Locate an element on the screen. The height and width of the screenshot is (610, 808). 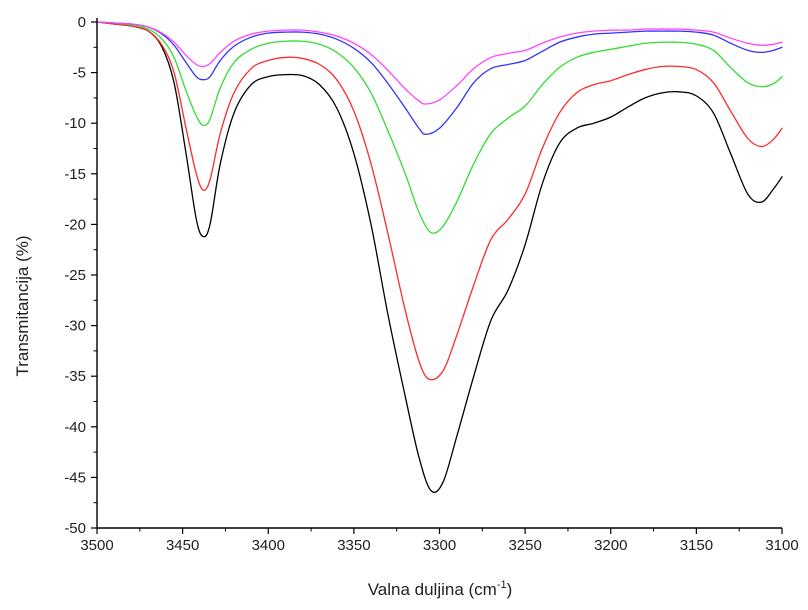
x-tick-label: 3450 is located at coordinates (182, 545).